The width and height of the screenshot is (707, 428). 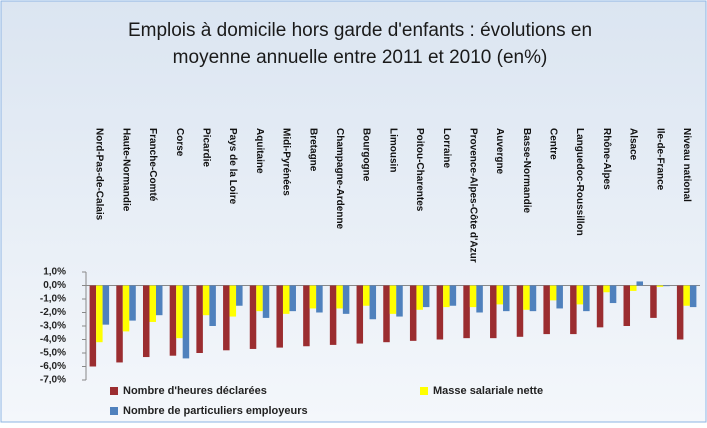 What do you see at coordinates (633, 144) in the screenshot?
I see `x-tick-label: Alsace` at bounding box center [633, 144].